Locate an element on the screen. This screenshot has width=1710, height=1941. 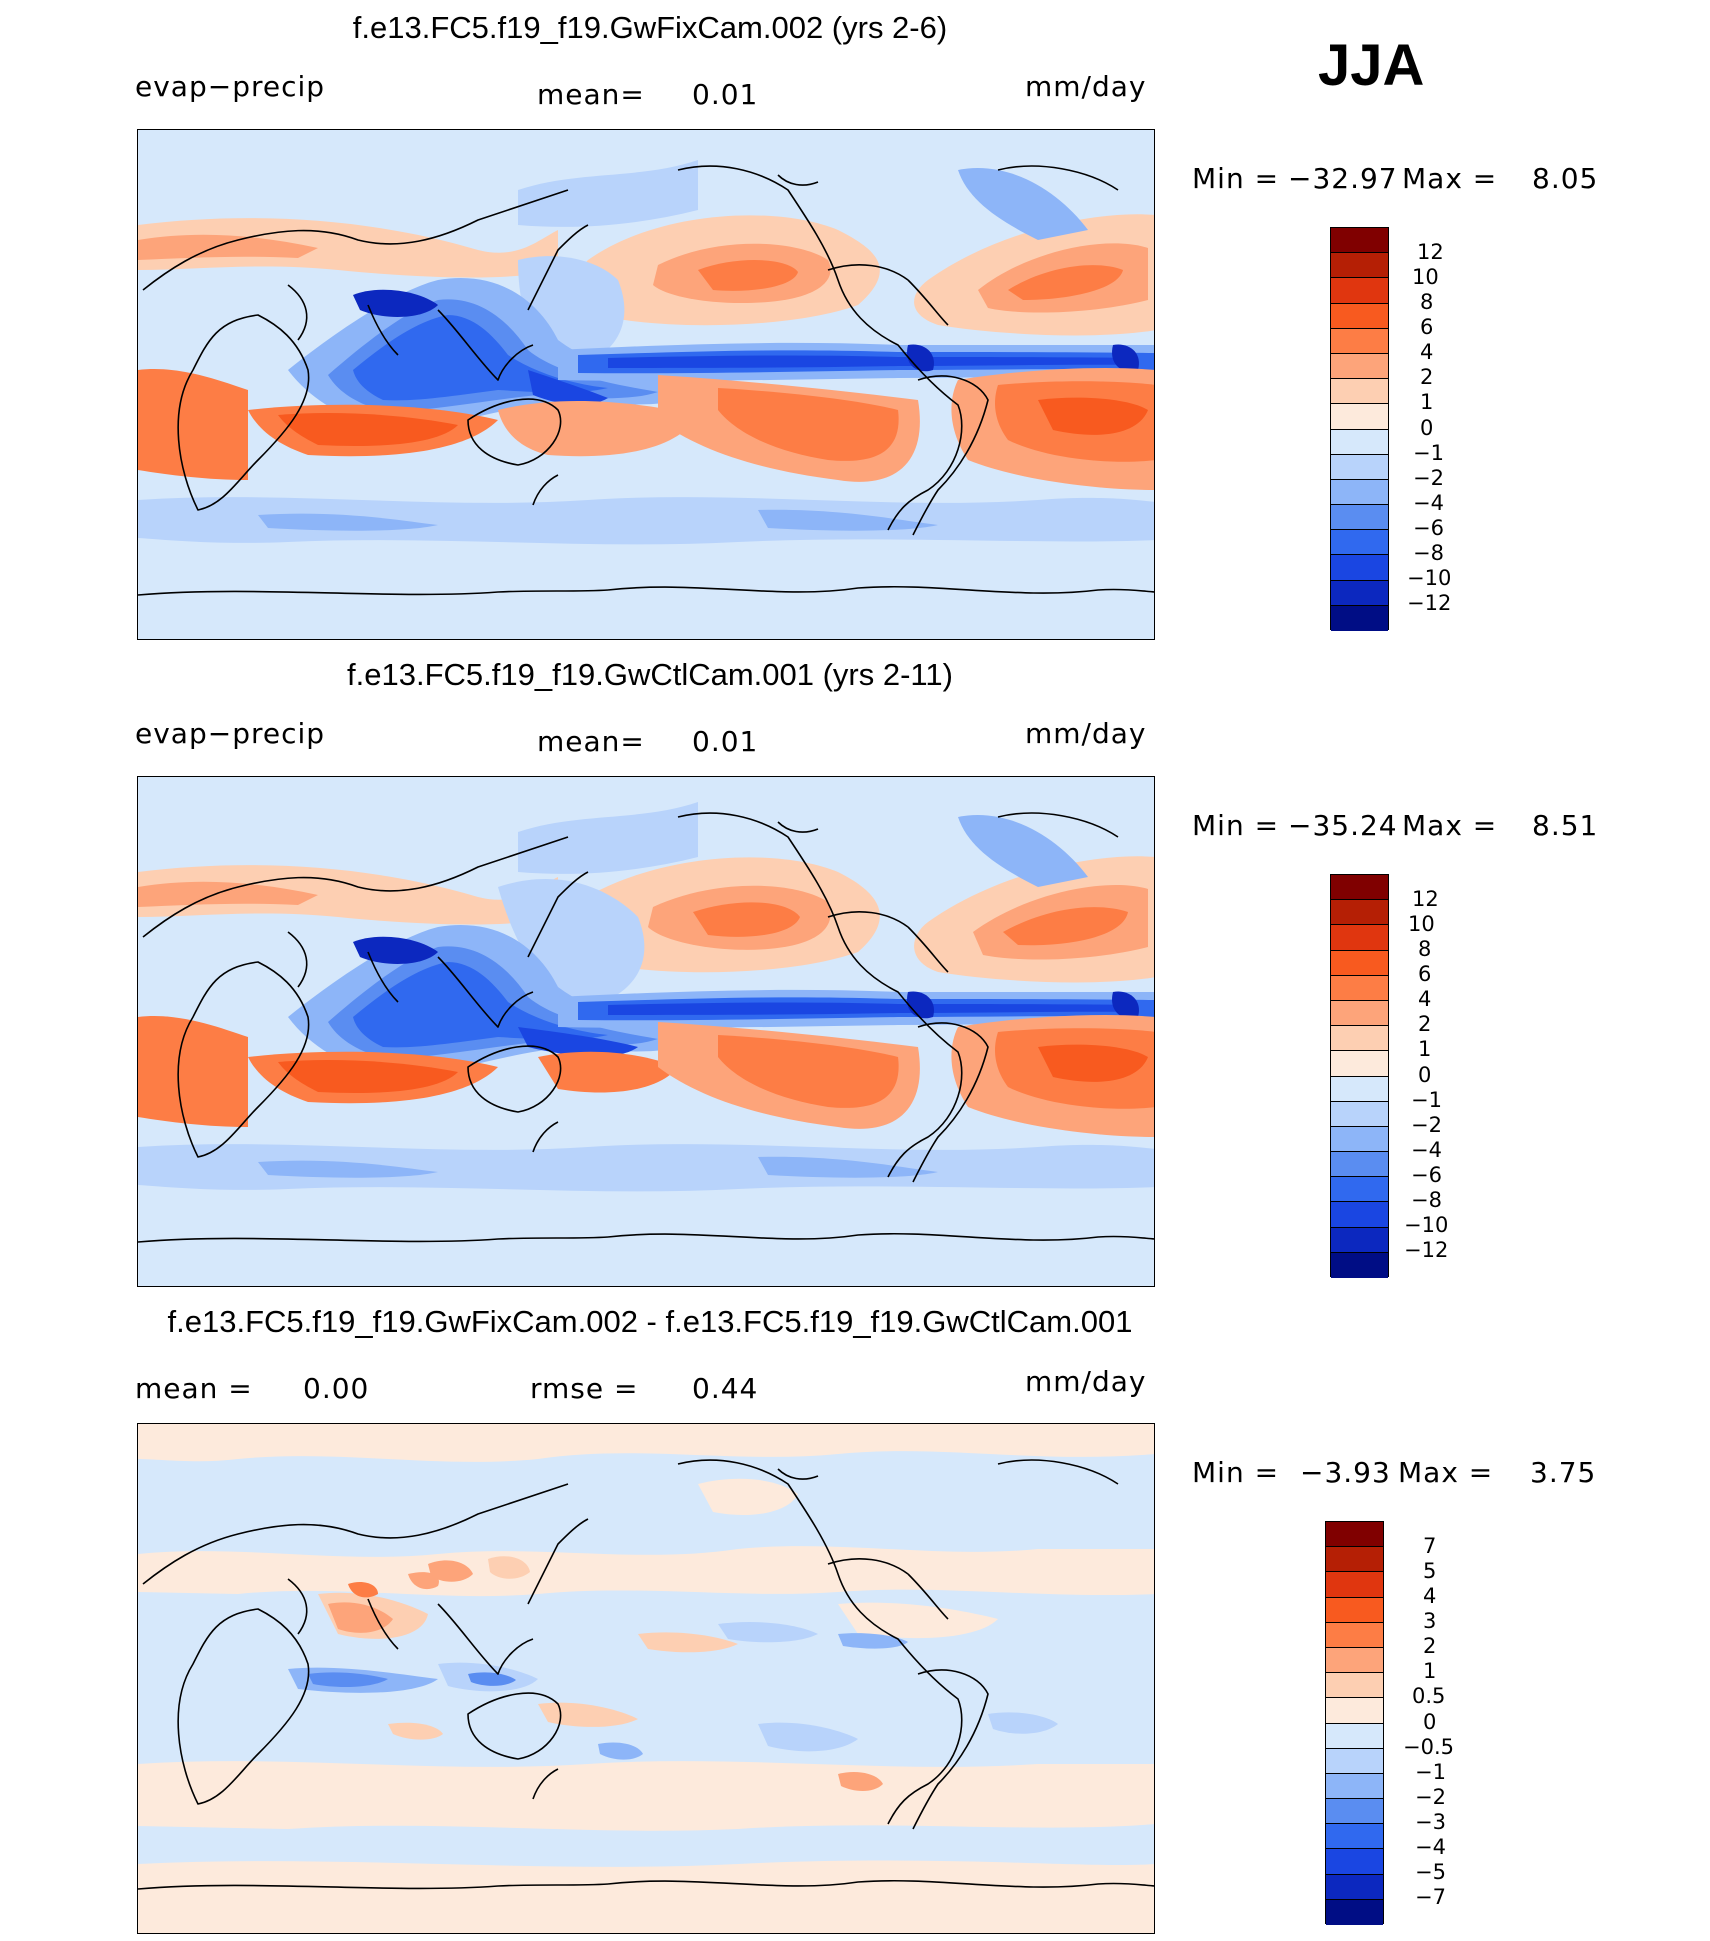
panel-2-cb-tick: −10 is located at coordinates (1426, 1225).